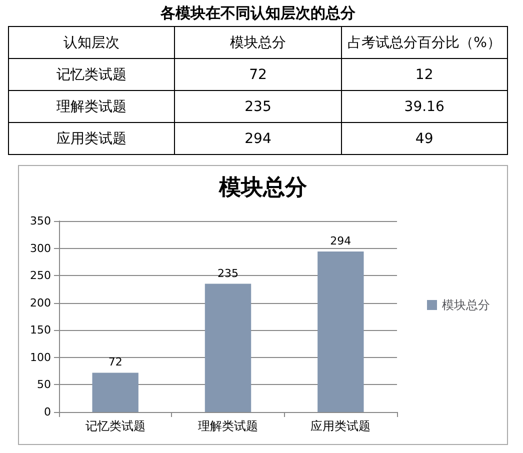  I want to click on legend-label: 模块总分, so click(466, 305).